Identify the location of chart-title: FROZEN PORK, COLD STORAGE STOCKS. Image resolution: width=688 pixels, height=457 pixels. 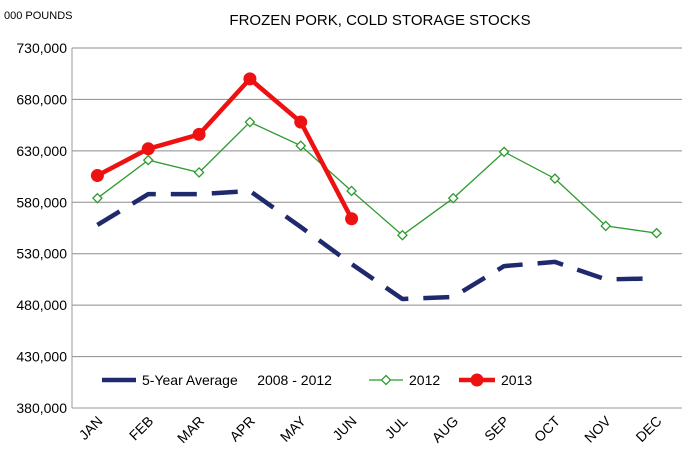
(379, 20).